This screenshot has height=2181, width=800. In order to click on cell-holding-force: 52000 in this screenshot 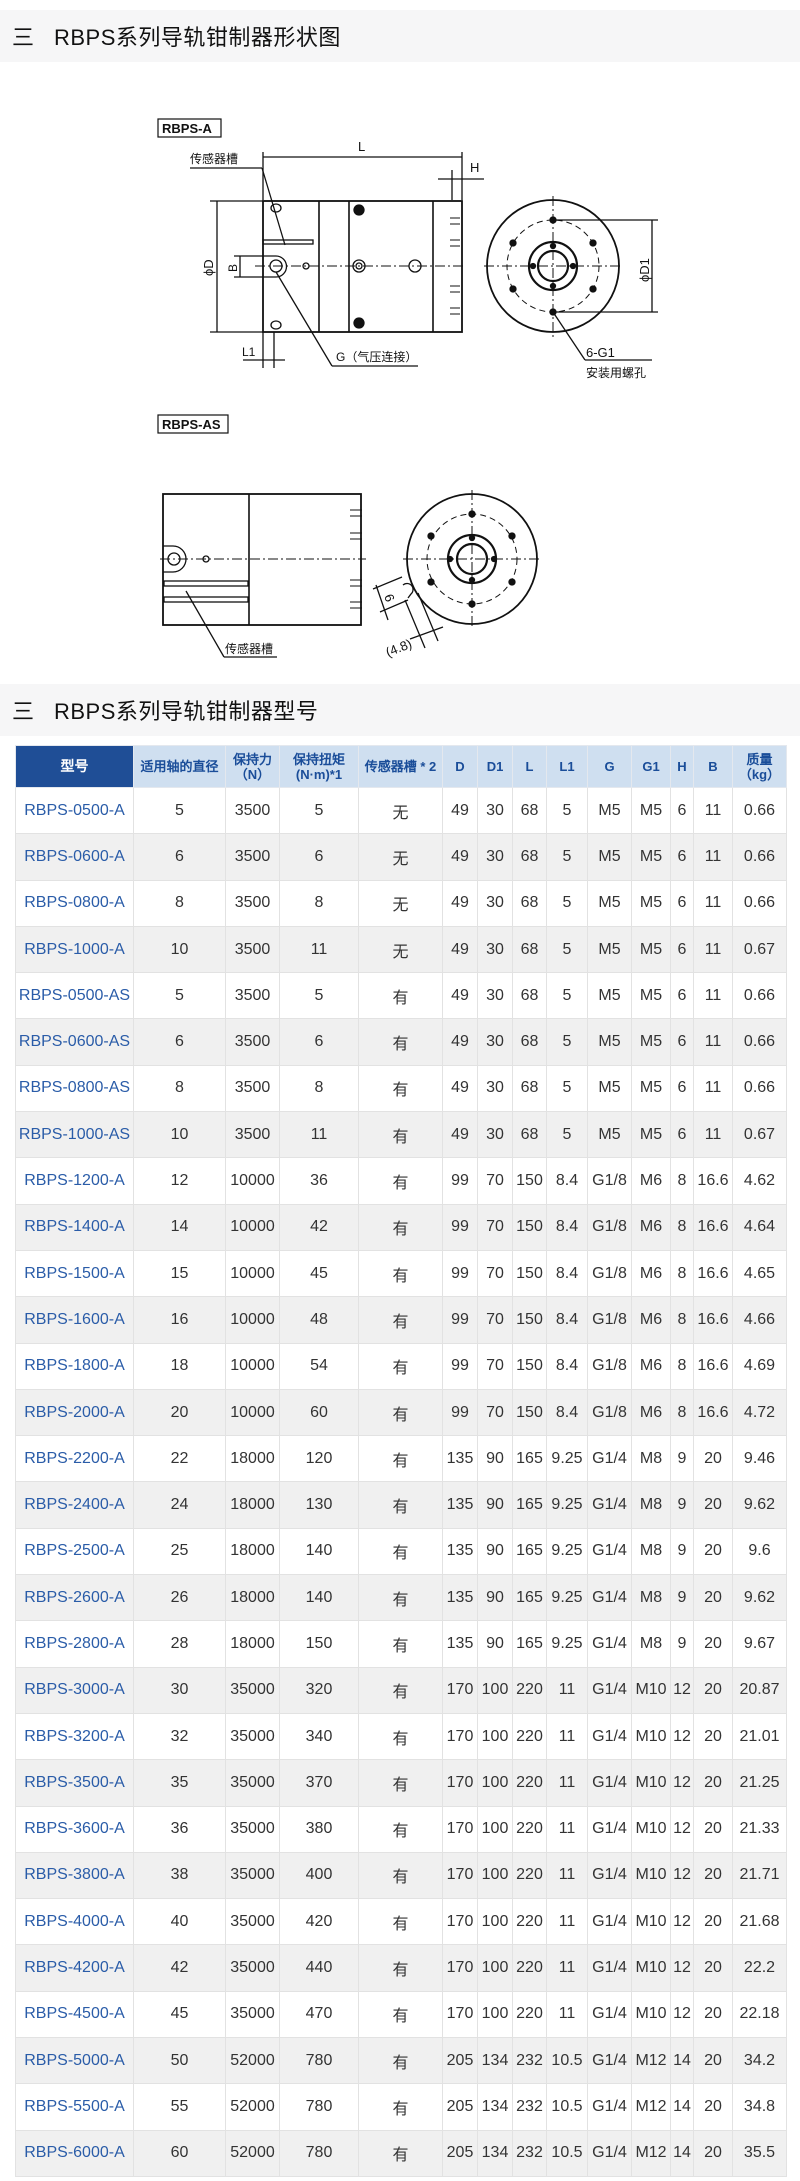, I will do `click(252, 2107)`.